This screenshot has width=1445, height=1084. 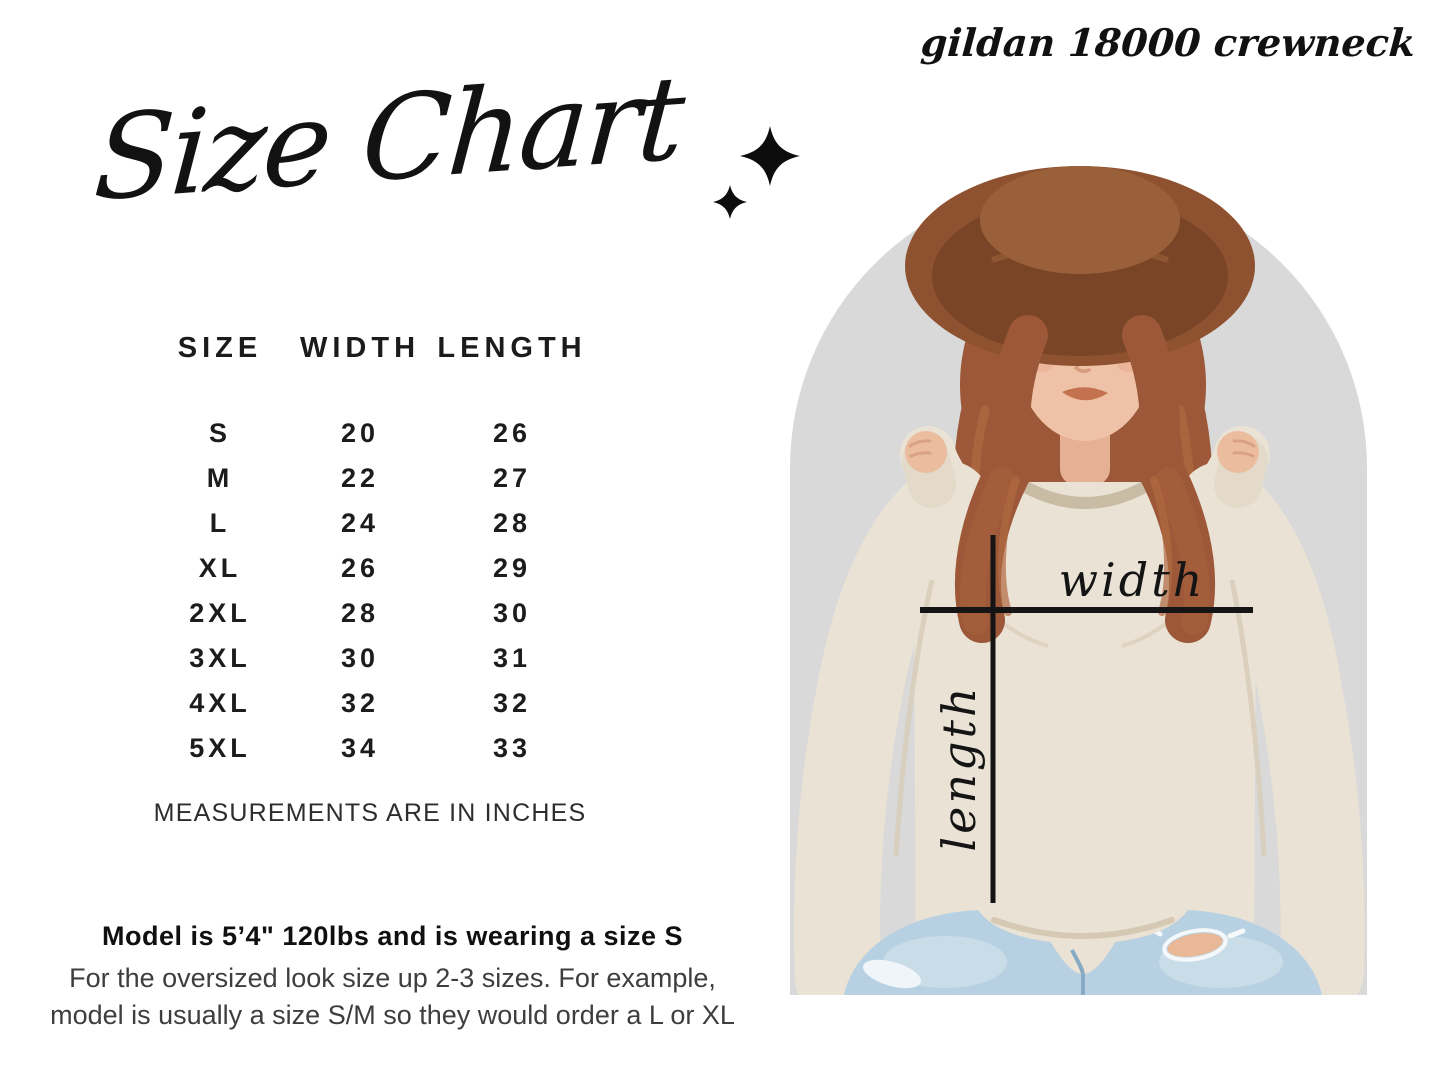 I want to click on width-cell: 32, so click(x=360, y=703).